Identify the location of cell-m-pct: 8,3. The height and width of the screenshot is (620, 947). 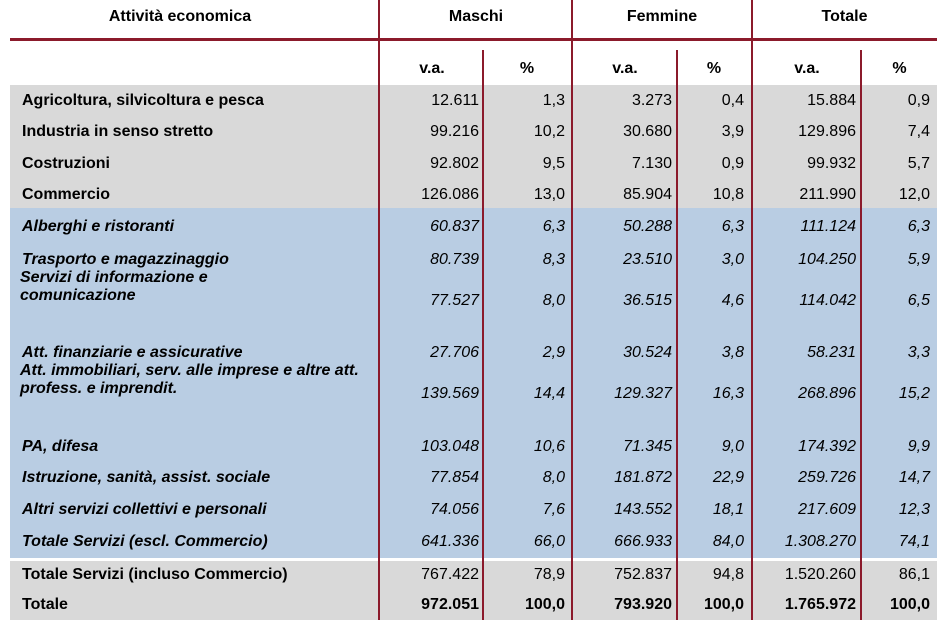
(553, 259).